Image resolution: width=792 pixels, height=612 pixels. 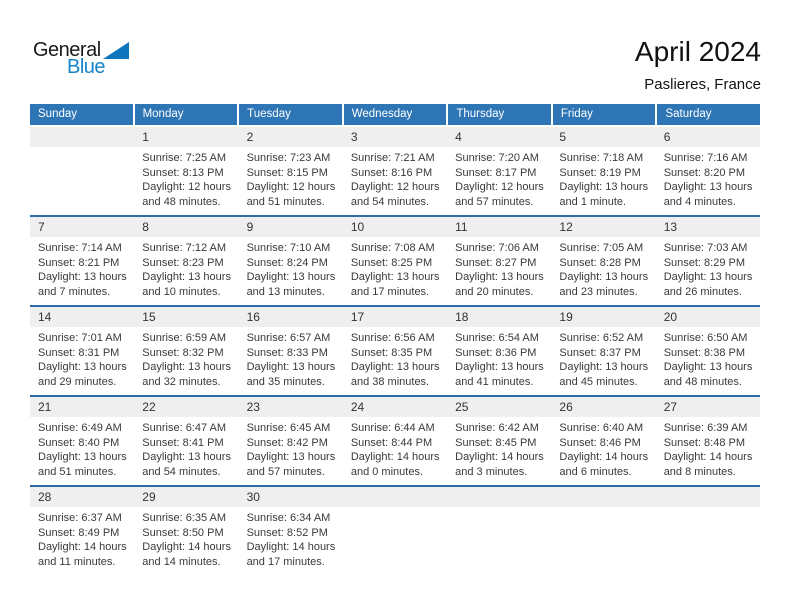 What do you see at coordinates (290, 497) in the screenshot?
I see `day-number: 30` at bounding box center [290, 497].